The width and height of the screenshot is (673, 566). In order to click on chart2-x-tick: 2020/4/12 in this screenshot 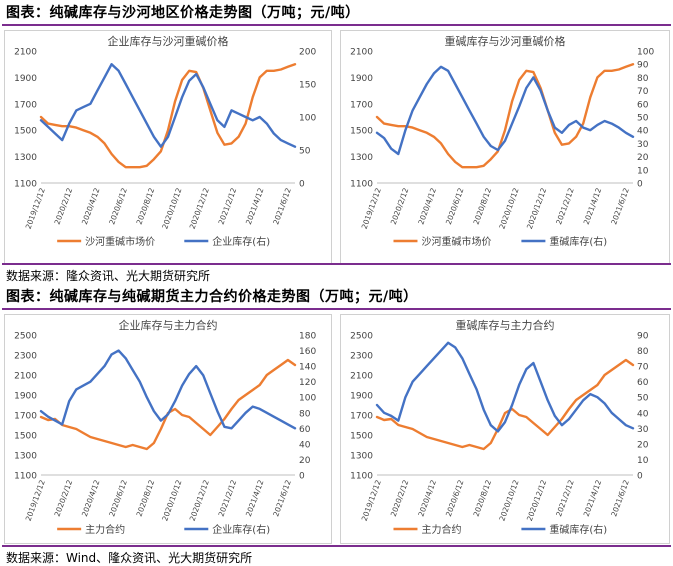, I will do `click(427, 205)`.